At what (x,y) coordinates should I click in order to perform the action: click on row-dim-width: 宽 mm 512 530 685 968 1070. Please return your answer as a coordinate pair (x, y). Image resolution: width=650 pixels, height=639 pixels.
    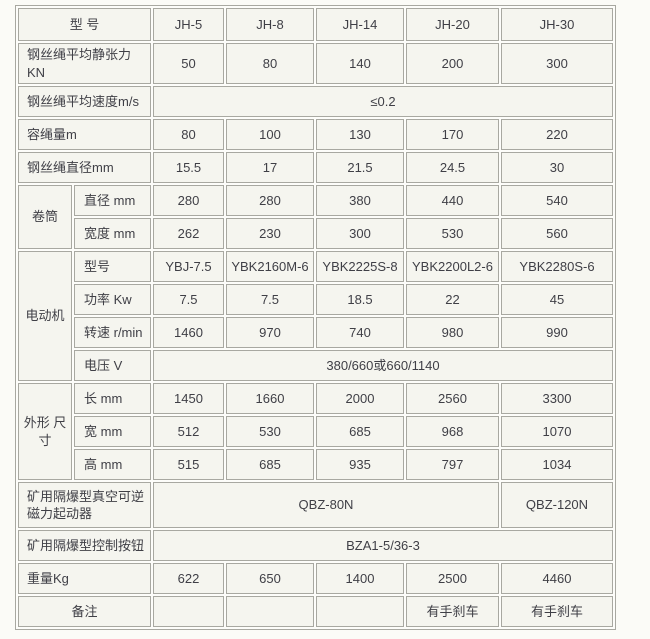
    Looking at the image, I should click on (315, 432).